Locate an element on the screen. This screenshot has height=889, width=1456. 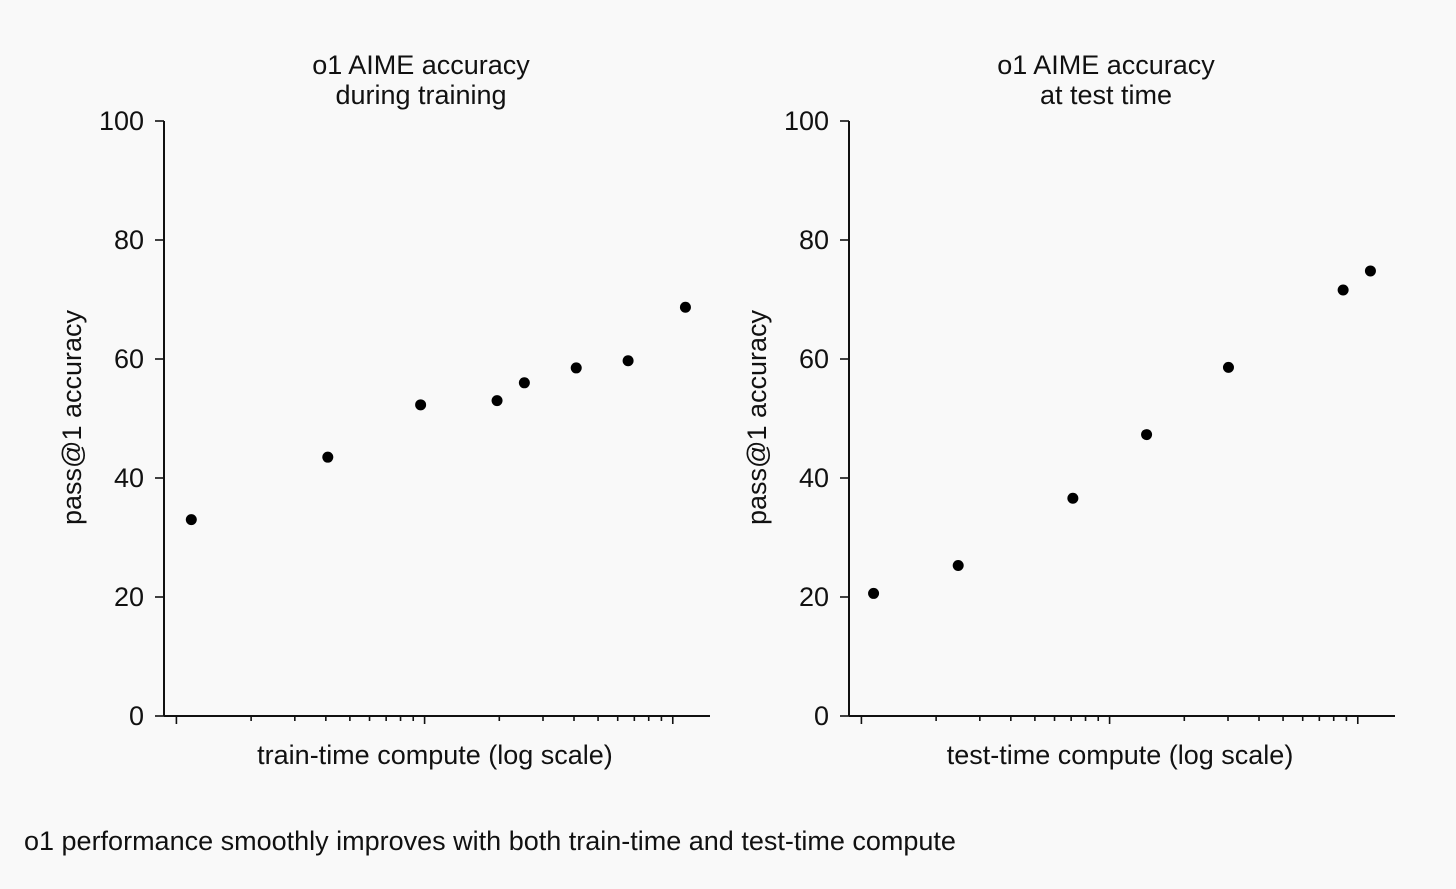
chart-1-title-line-2: during training is located at coordinates (420, 95).